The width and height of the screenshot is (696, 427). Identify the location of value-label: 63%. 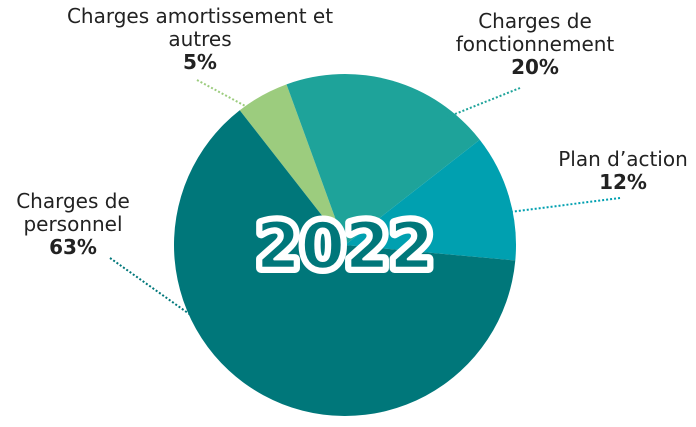
(73, 247).